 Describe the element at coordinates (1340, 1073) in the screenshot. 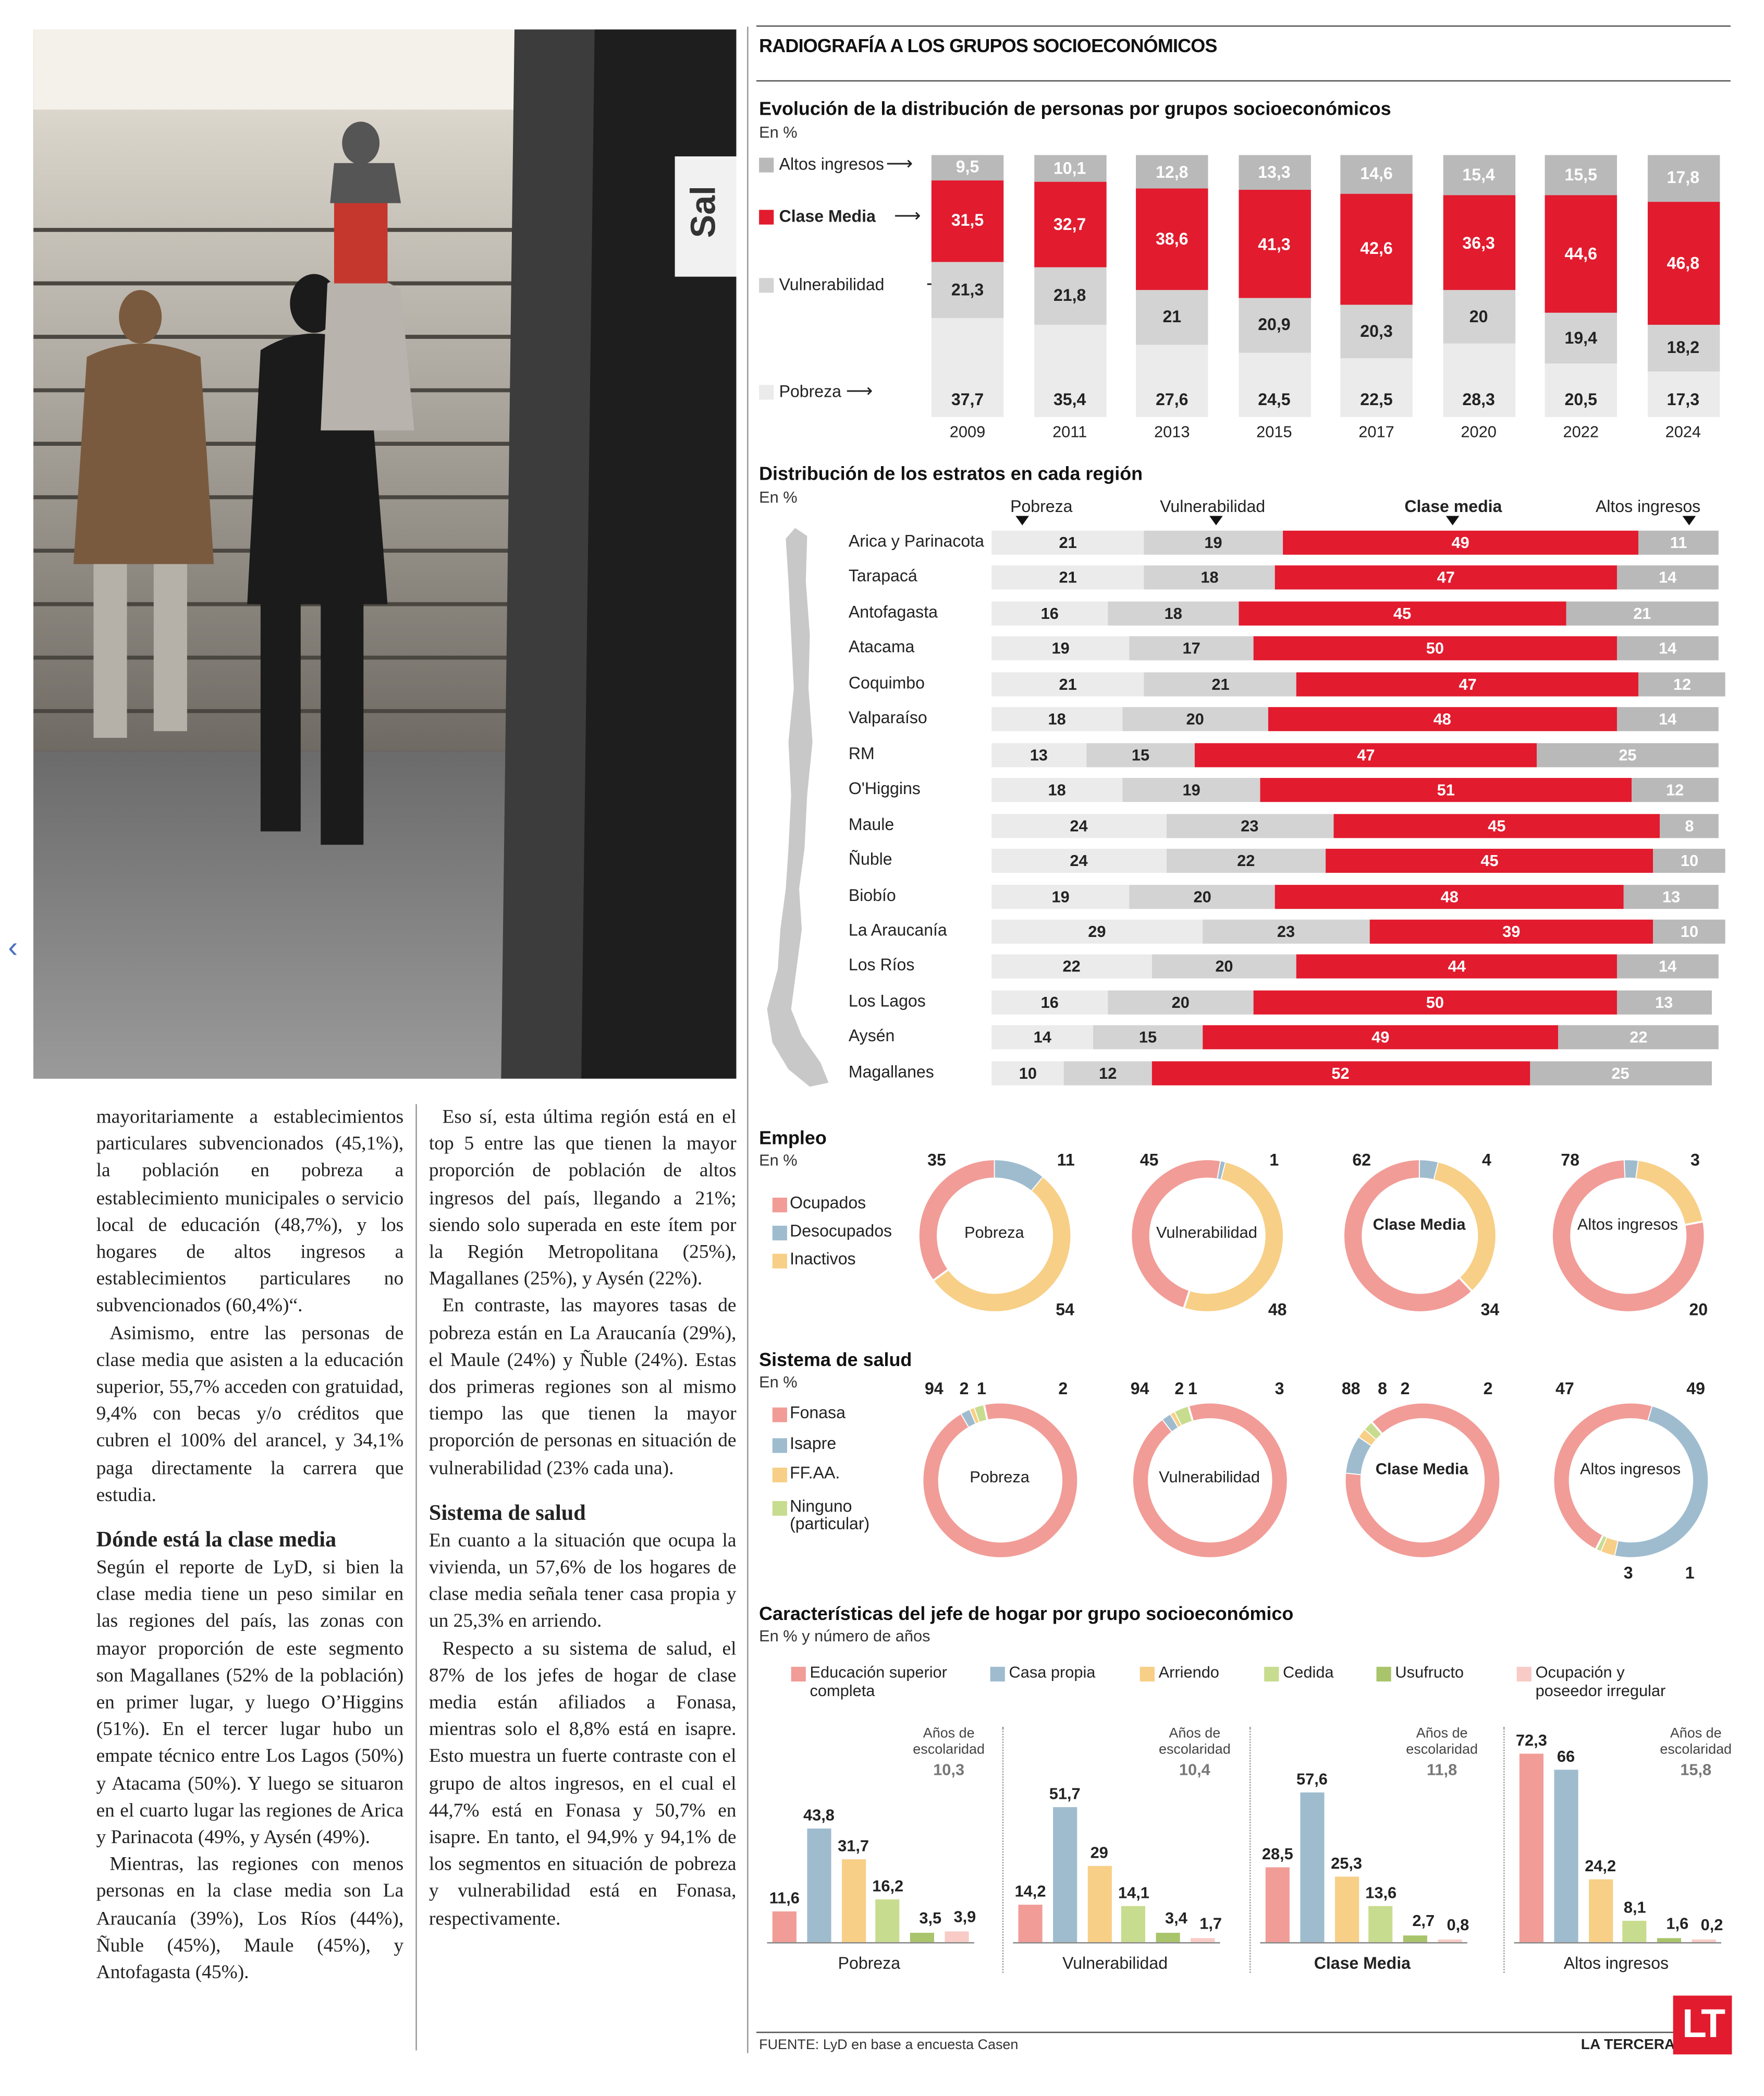

I see `bar-segment: 52` at that location.